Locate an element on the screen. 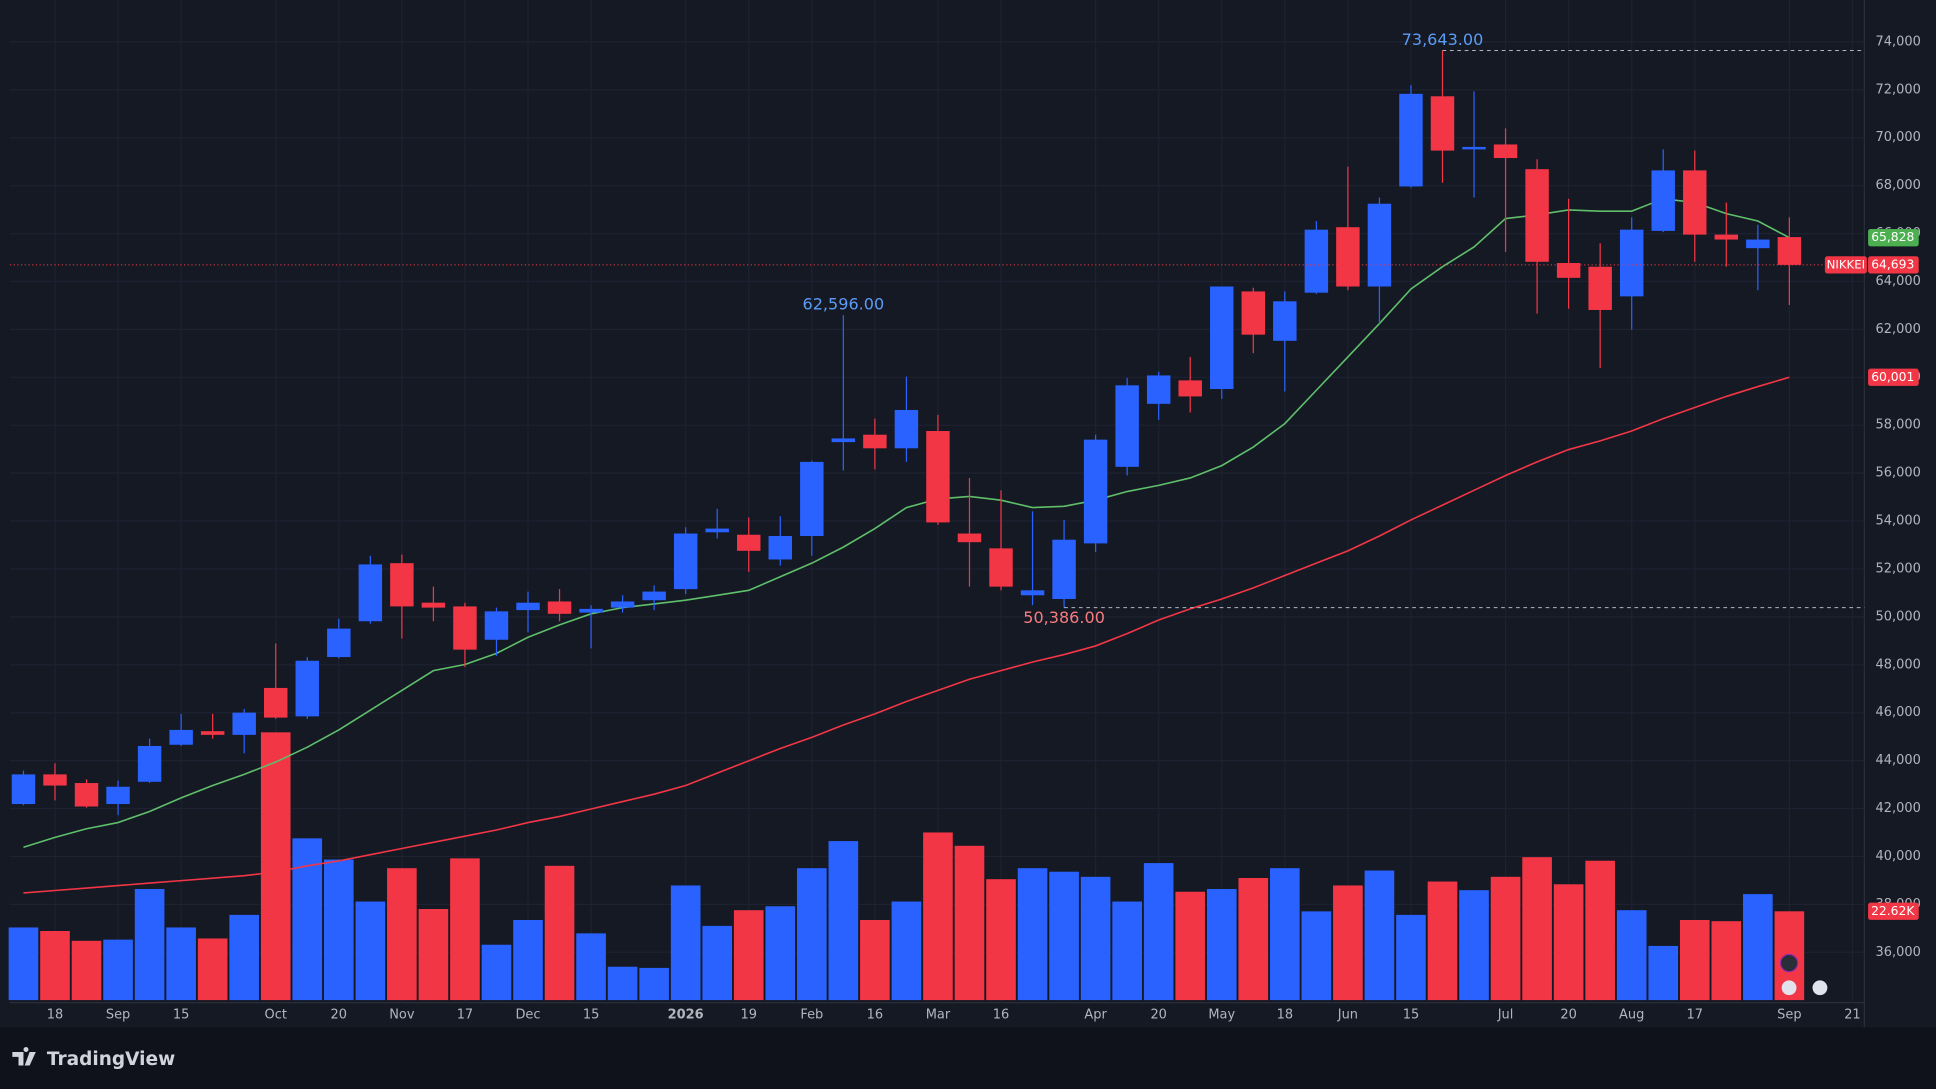  y-tick-label: 58,000 is located at coordinates (1898, 425).